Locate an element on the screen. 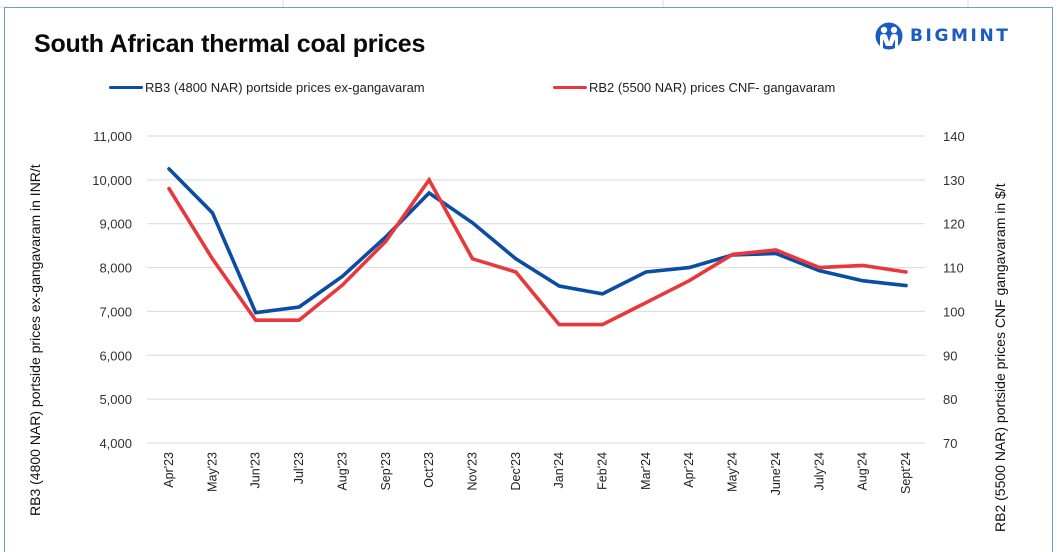  x-tick-label: Sep'23 is located at coordinates (386, 471).